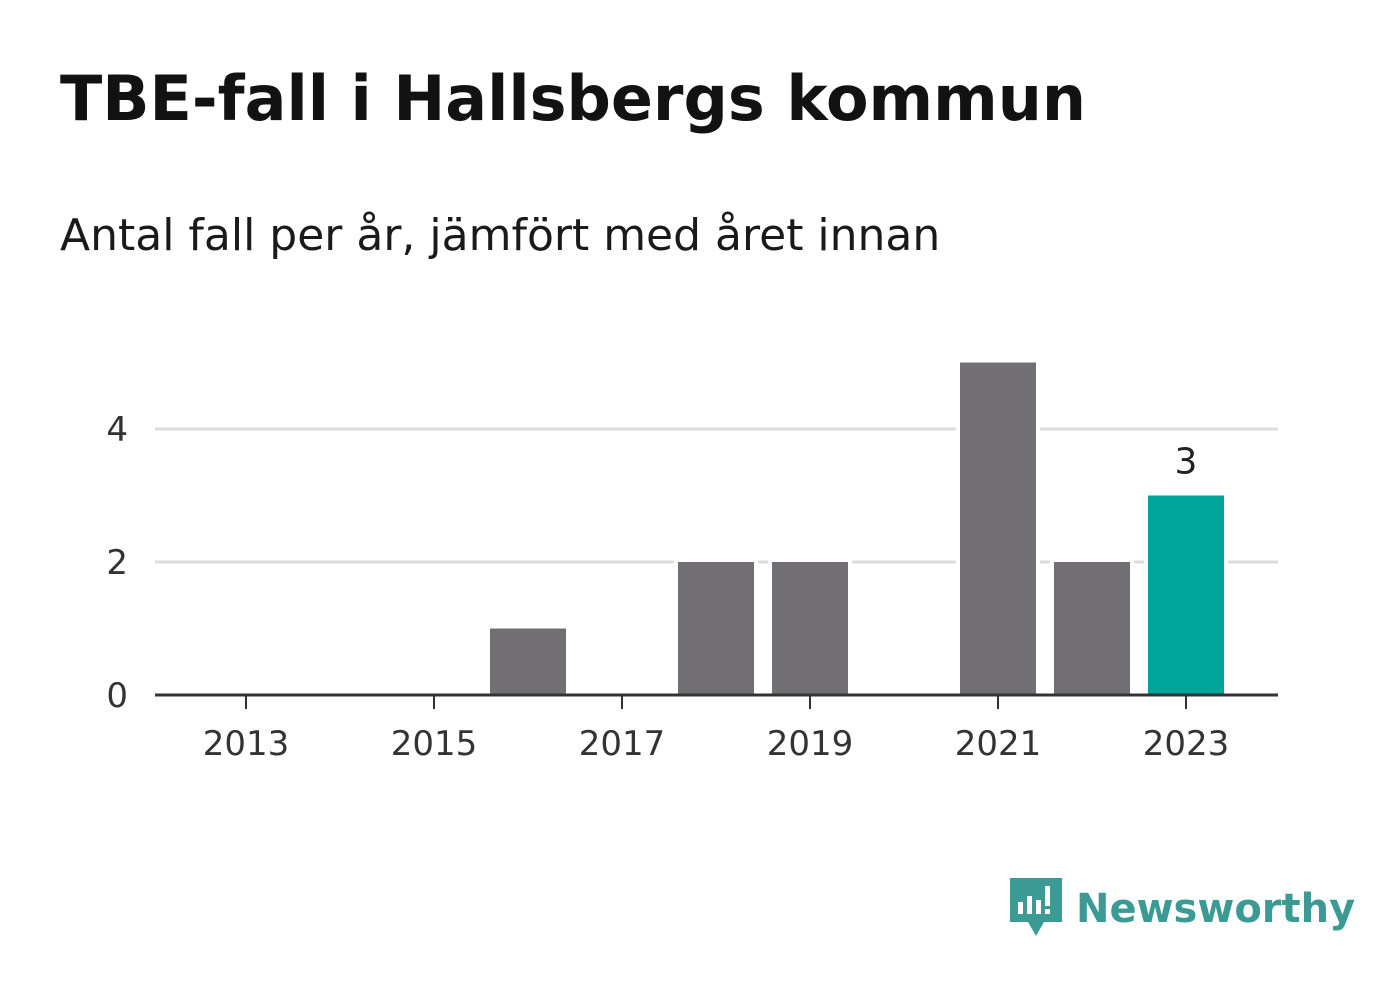 This screenshot has height=999, width=1382. I want to click on bar-2016, so click(528, 661).